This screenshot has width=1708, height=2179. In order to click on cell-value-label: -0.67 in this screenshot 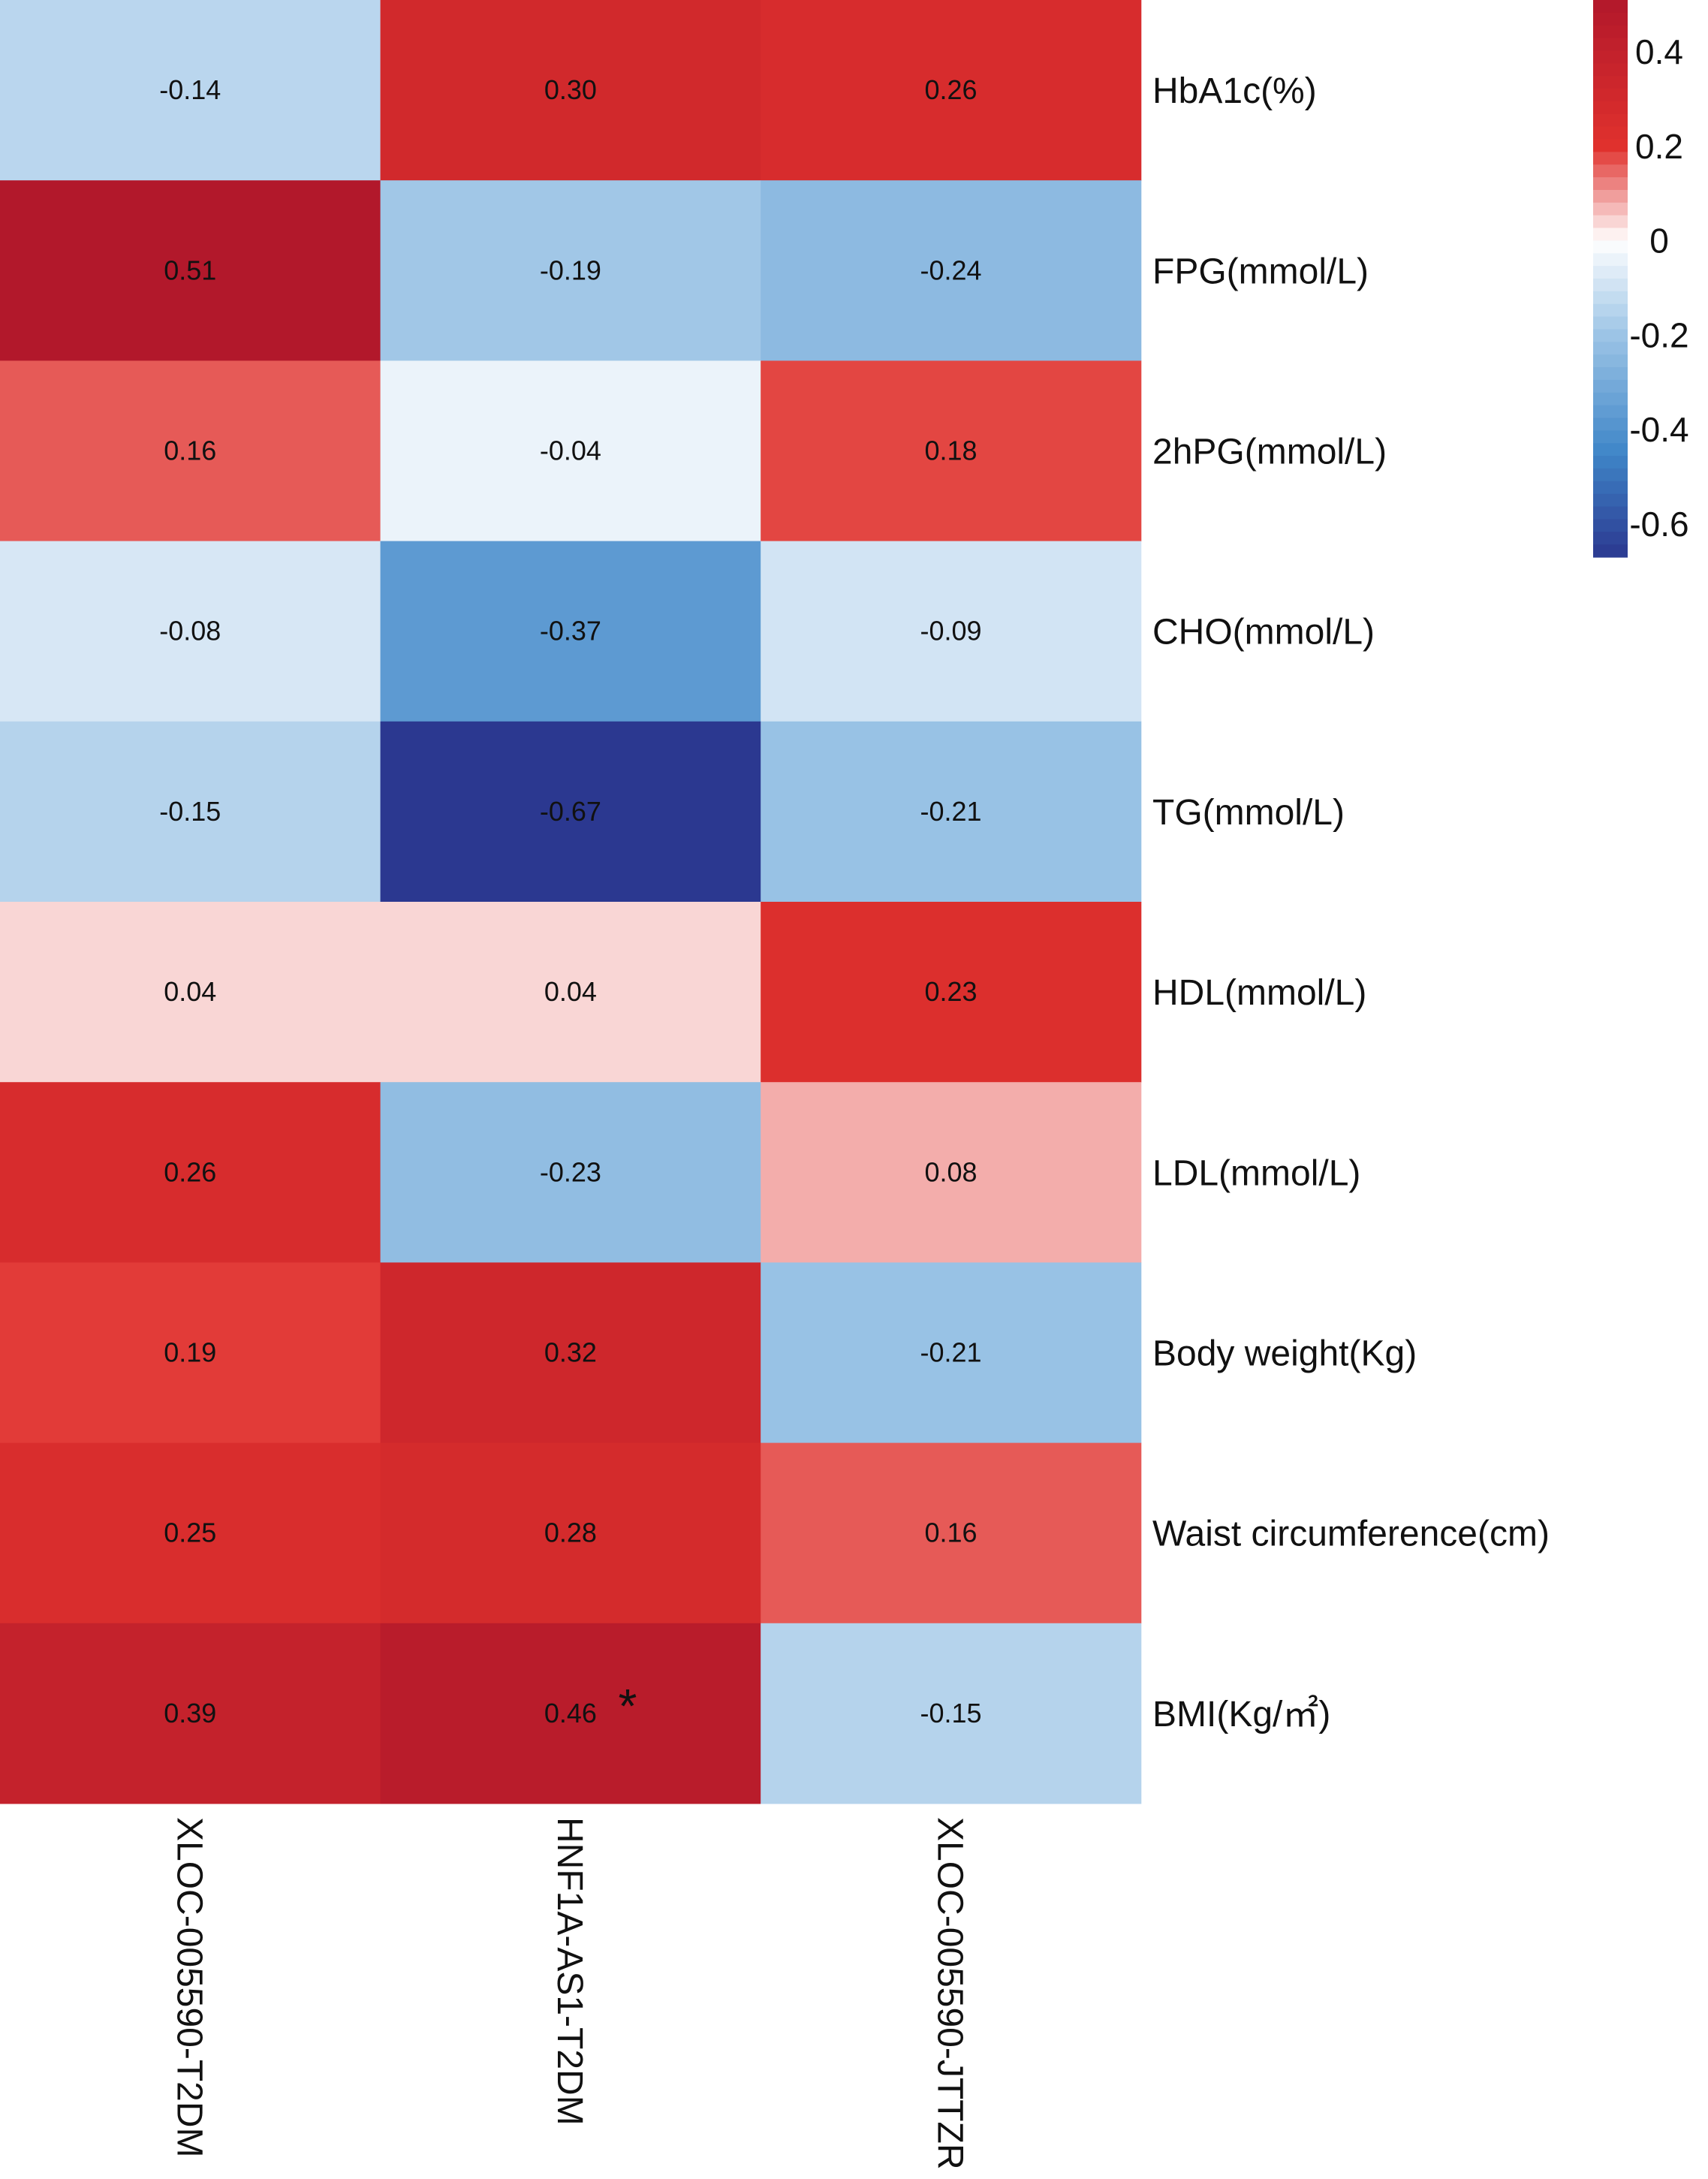, I will do `click(570, 811)`.